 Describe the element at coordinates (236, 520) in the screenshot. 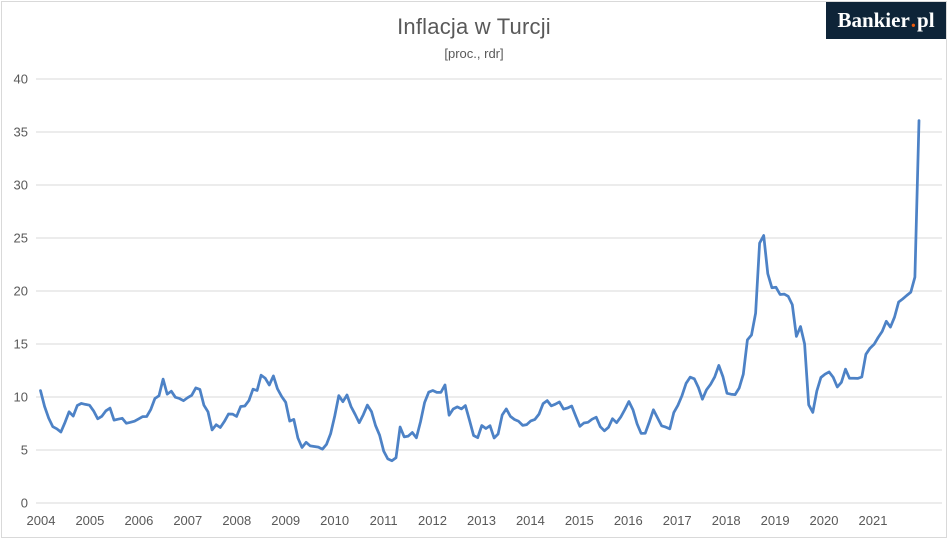

I see `x-axis-label-2008: 2008` at that location.